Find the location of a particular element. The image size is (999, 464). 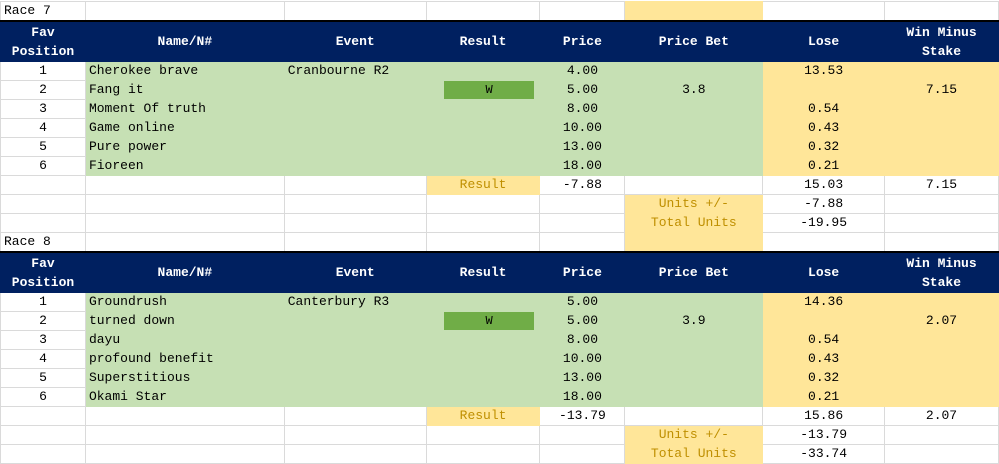

total-units-value: -19.95 is located at coordinates (824, 223).